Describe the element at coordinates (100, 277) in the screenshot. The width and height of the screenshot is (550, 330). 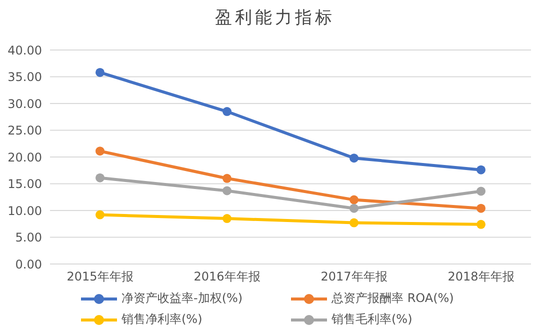
I see `x-tick-label: 2015年年报` at that location.